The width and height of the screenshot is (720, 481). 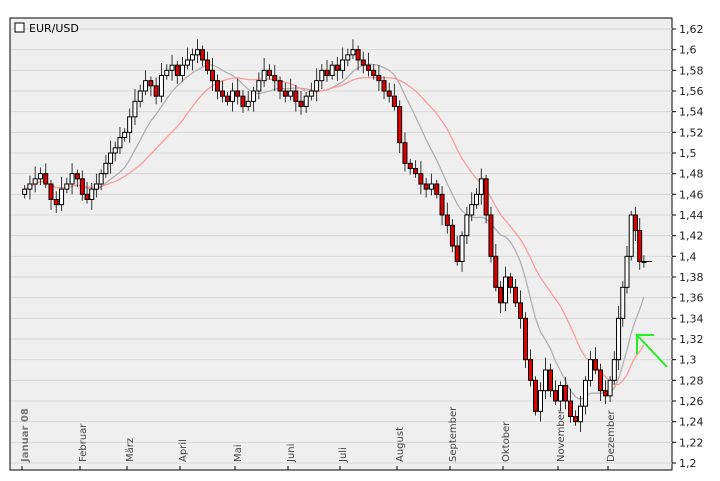 I want to click on x-tick-label: Juli, so click(x=343, y=455).